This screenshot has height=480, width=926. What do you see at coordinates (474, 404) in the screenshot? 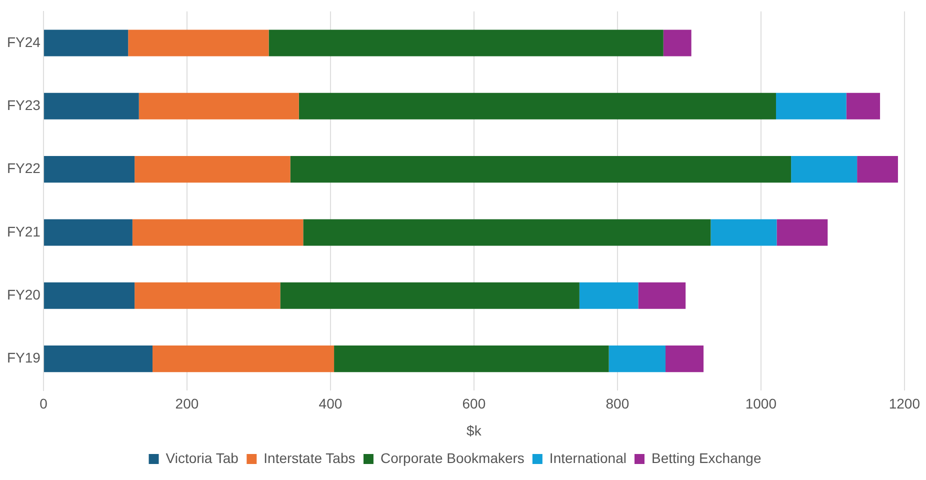
I see `x-tick-label: 600` at bounding box center [474, 404].